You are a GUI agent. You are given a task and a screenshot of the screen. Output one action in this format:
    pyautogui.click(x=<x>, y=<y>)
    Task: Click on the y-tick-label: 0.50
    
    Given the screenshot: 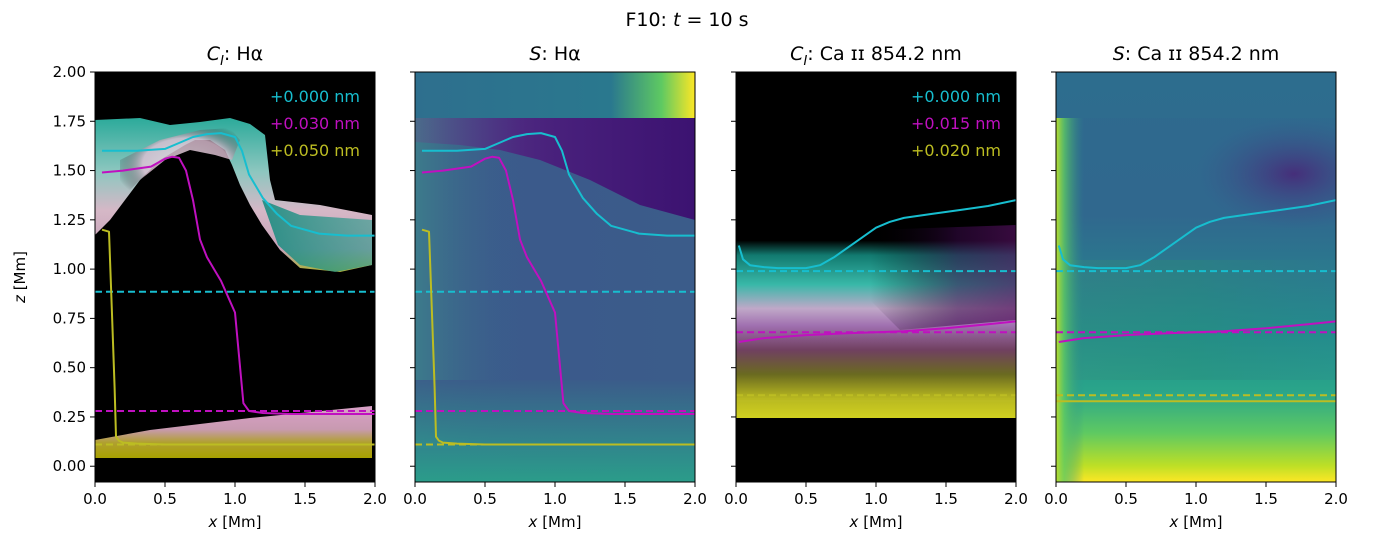 What is the action you would take?
    pyautogui.click(x=69, y=368)
    